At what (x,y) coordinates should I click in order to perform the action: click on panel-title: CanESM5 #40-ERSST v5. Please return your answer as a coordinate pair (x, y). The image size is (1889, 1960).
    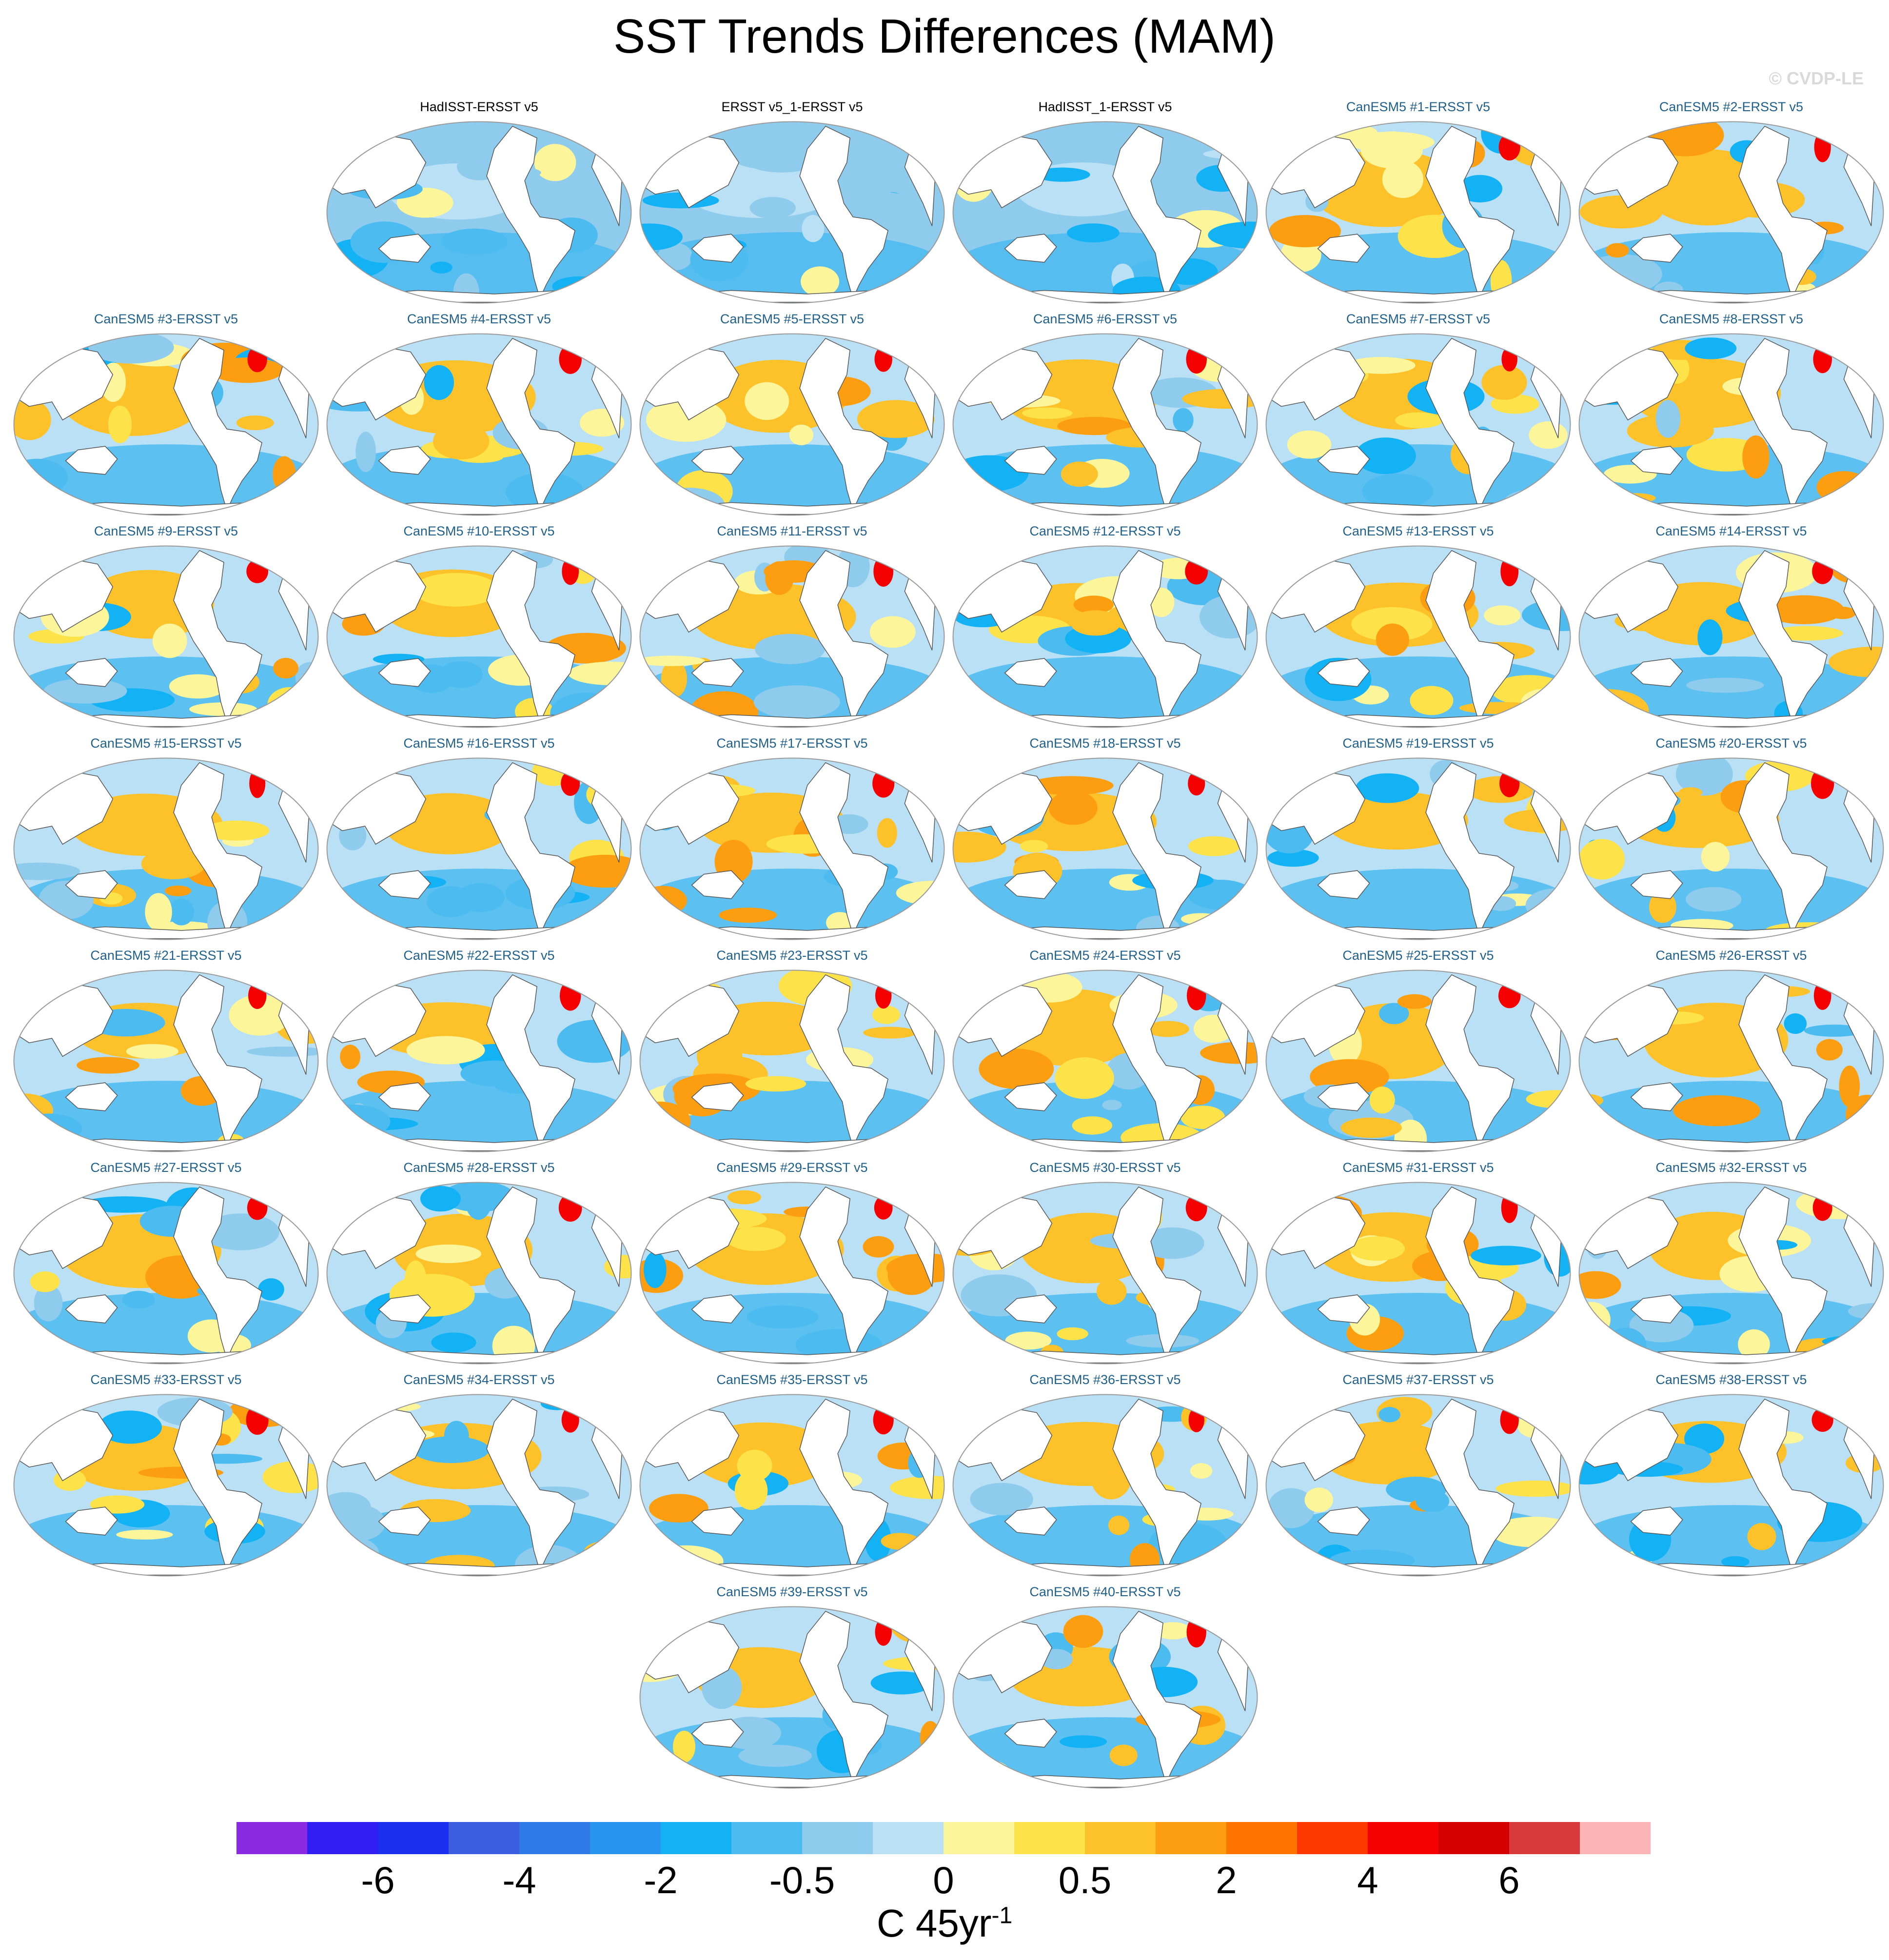
    Looking at the image, I should click on (1105, 1591).